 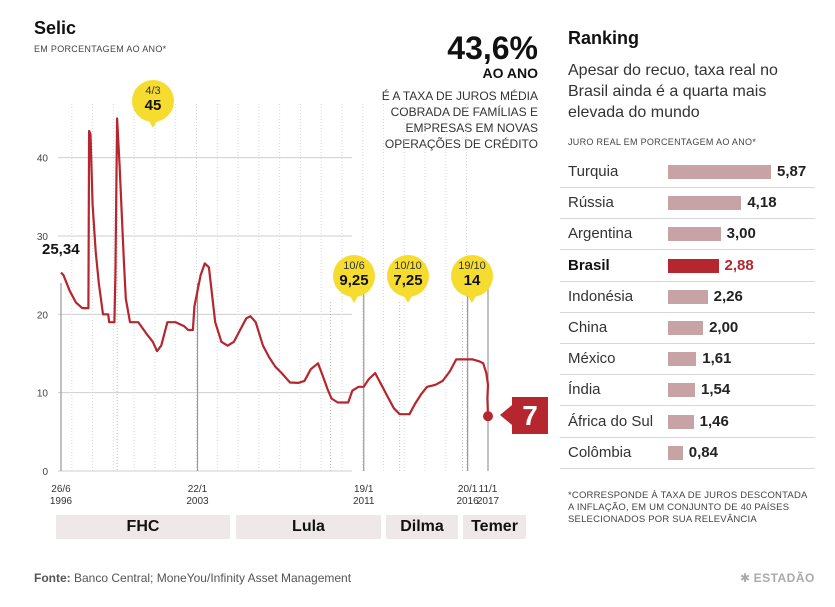 What do you see at coordinates (601, 296) in the screenshot?
I see `ranking-country: Indonésia` at bounding box center [601, 296].